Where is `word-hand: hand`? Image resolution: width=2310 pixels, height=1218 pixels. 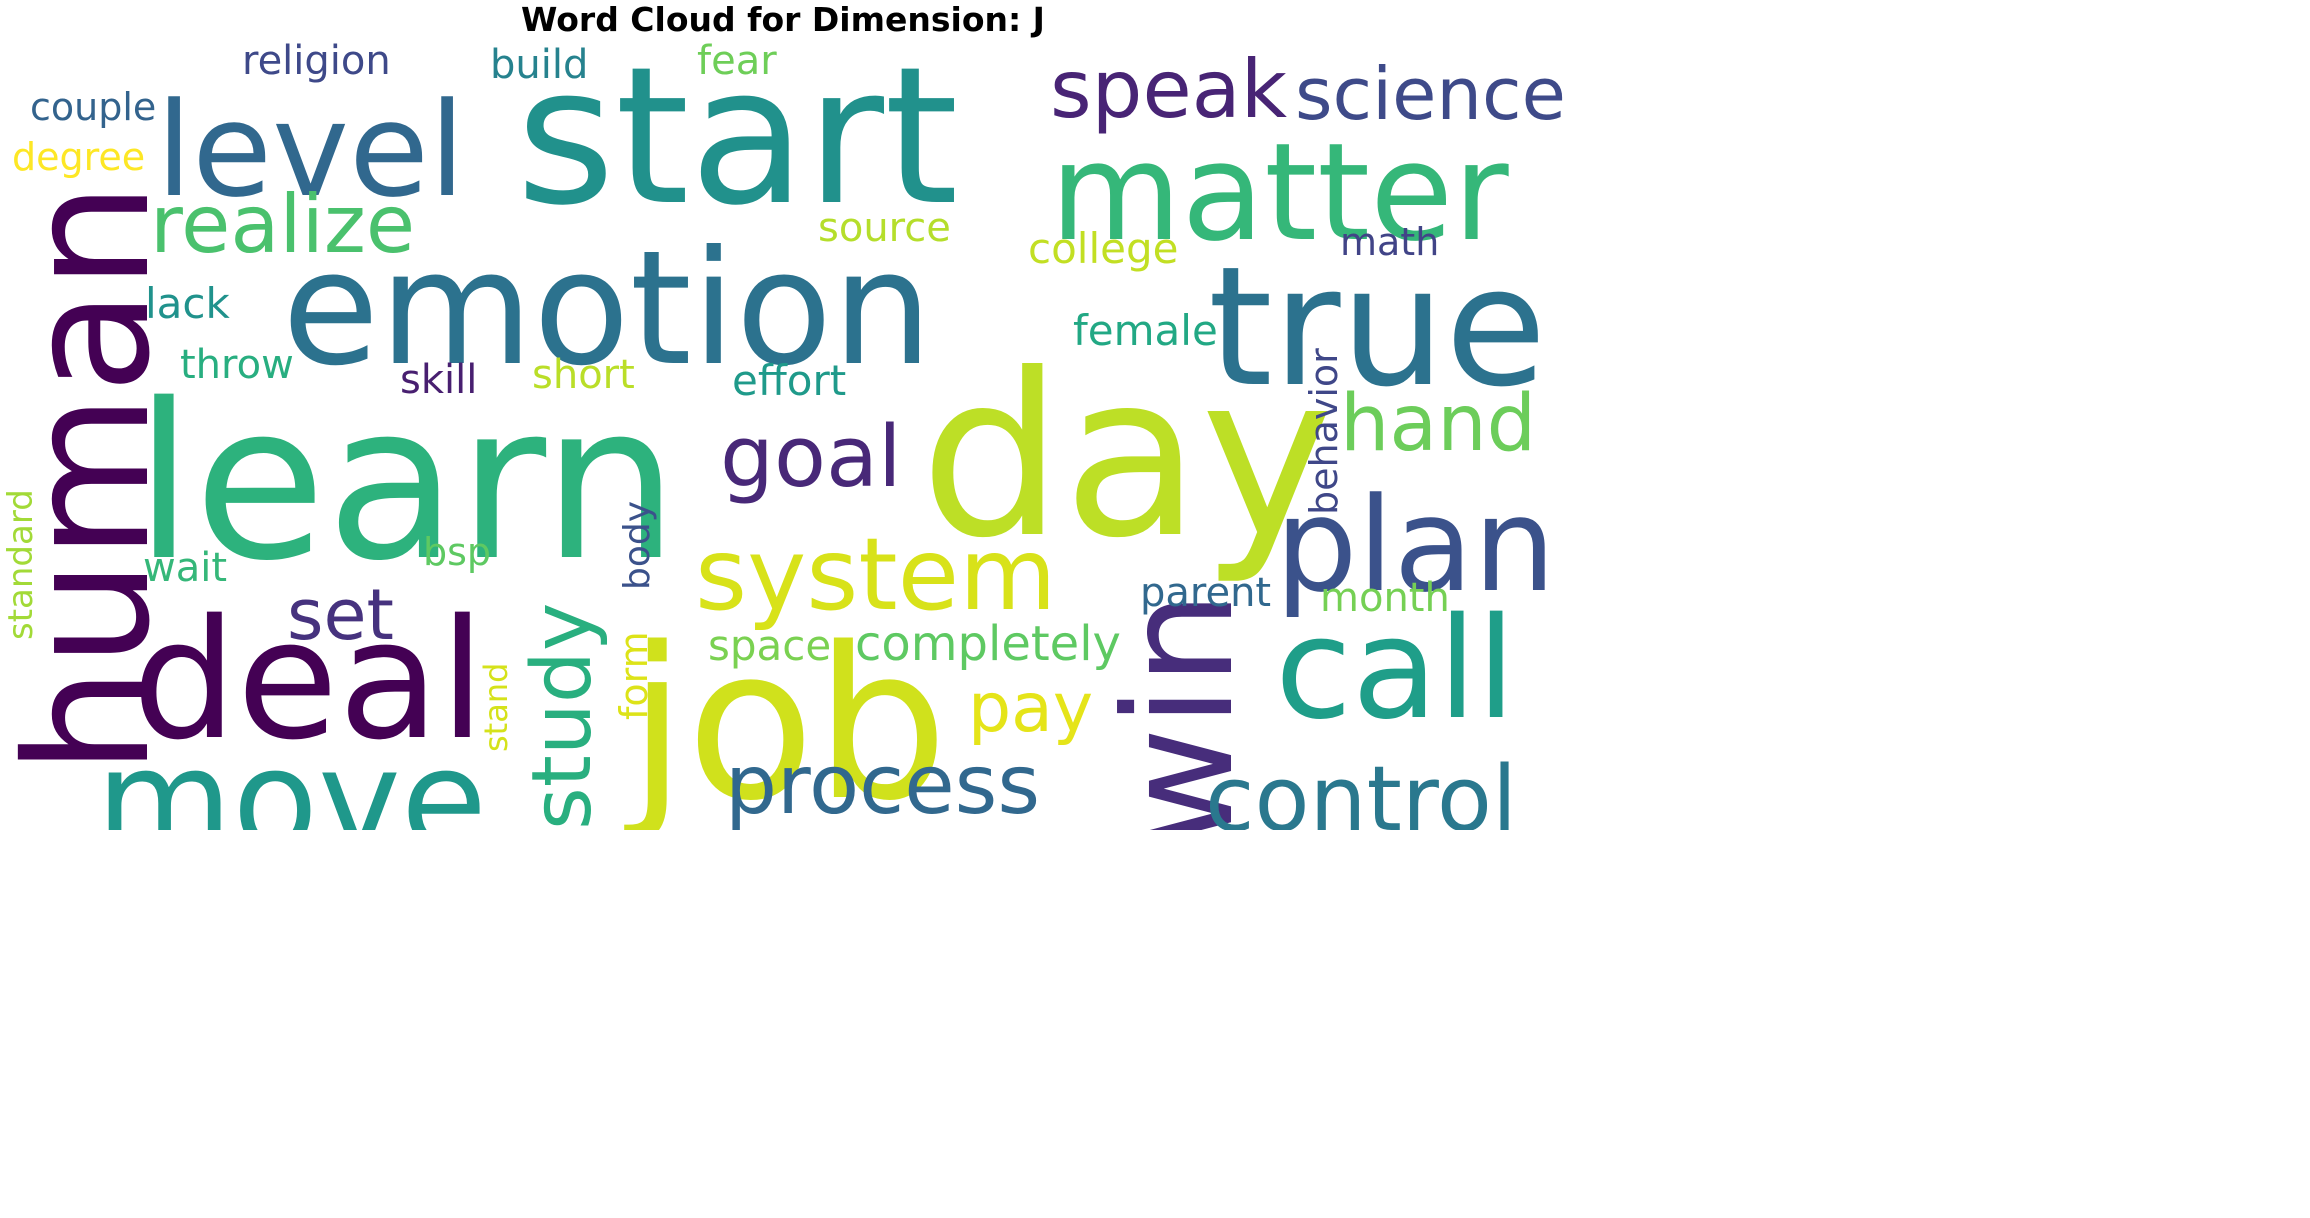 word-hand: hand is located at coordinates (1438, 424).